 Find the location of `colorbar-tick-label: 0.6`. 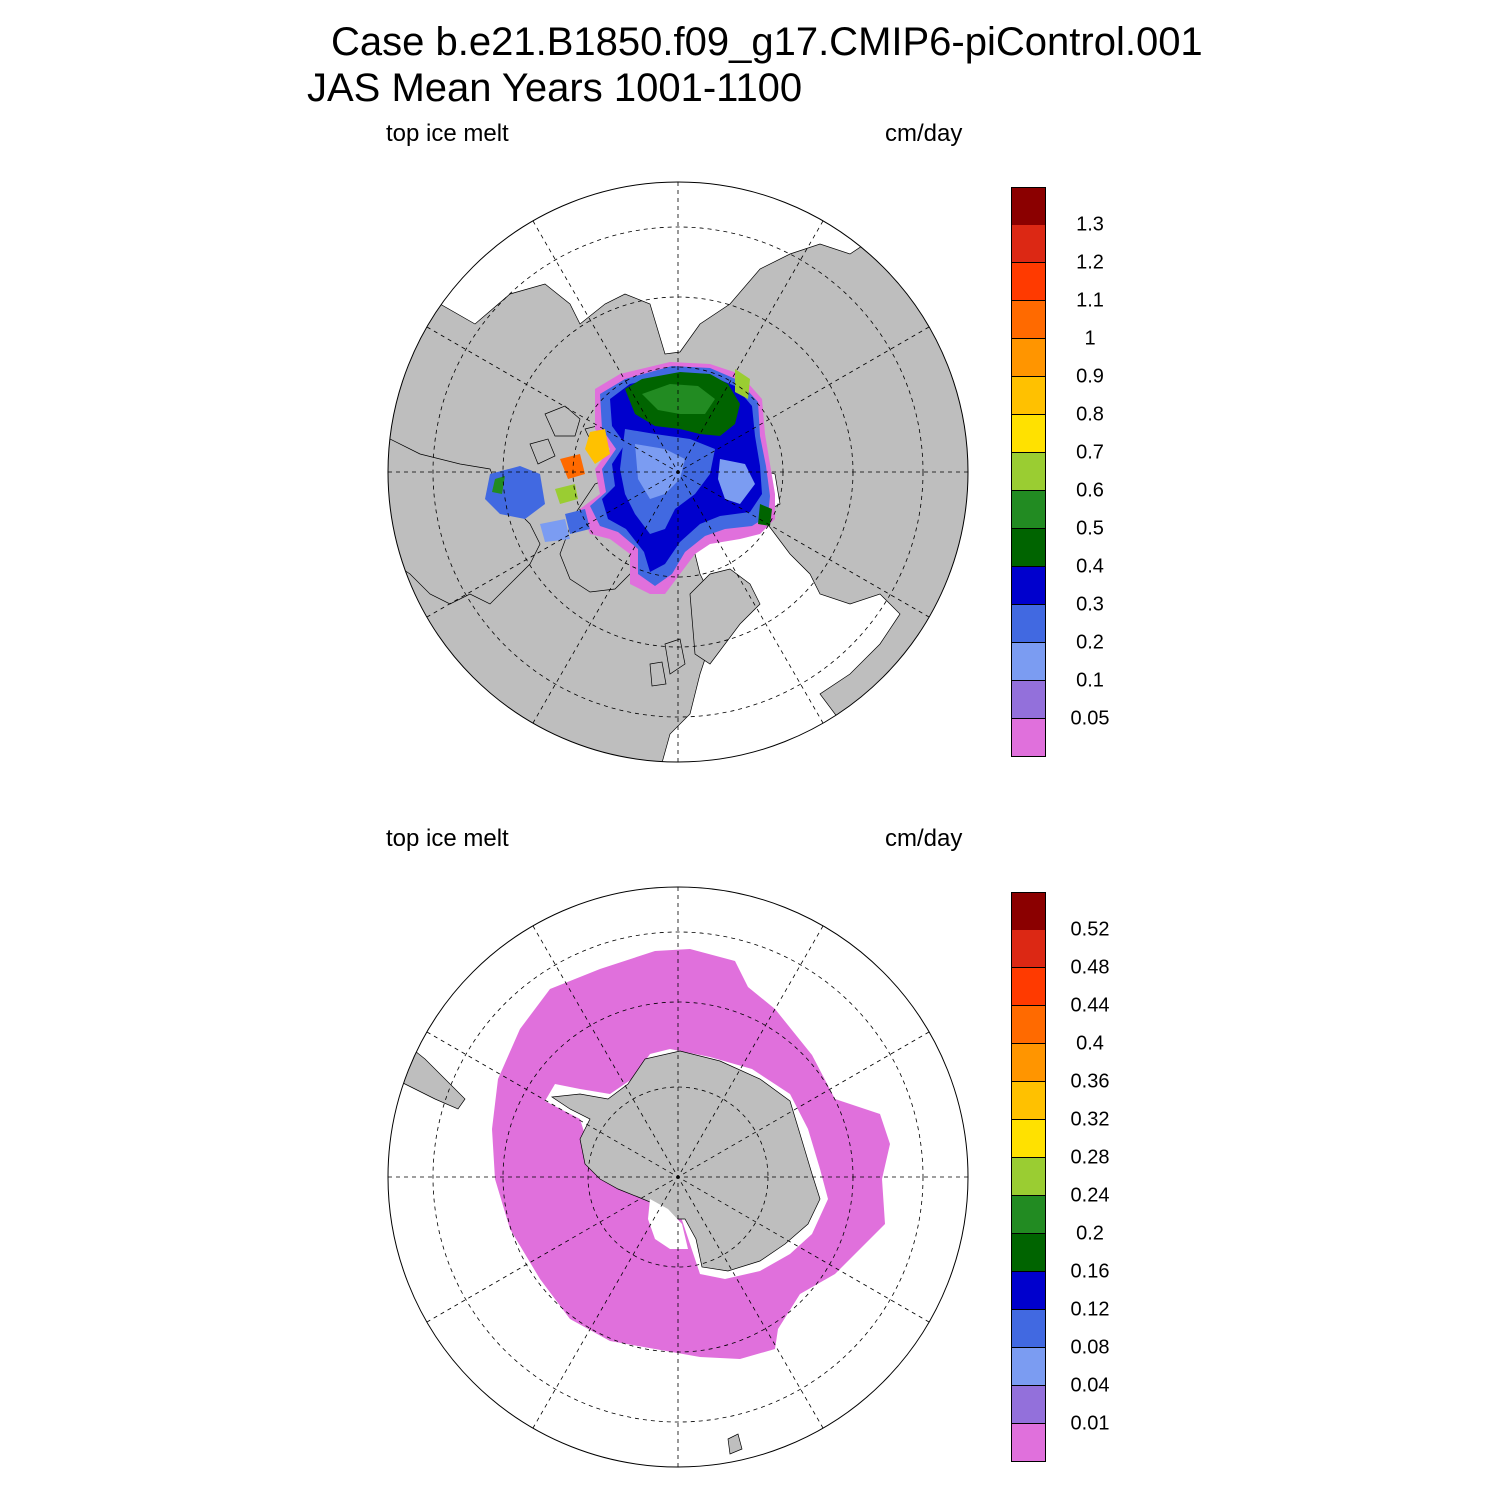

colorbar-tick-label: 0.6 is located at coordinates (1090, 490).